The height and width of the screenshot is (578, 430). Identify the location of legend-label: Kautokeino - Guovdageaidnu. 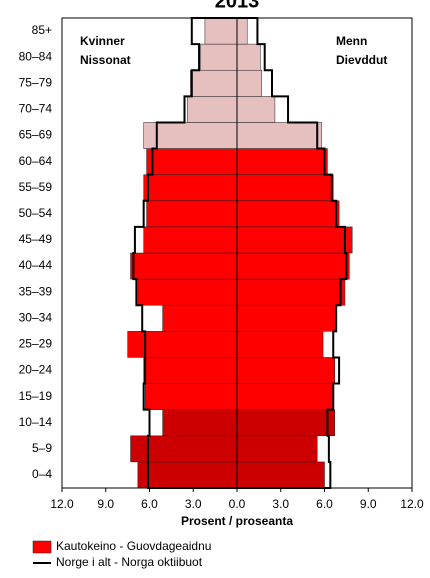
(133, 546).